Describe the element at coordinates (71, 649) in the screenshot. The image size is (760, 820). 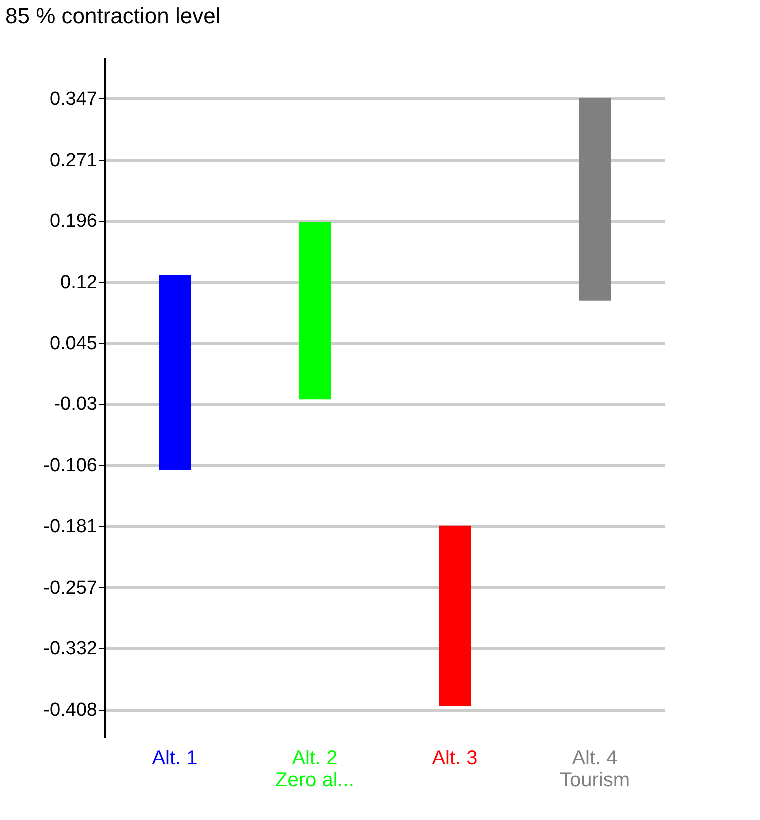
I see `y-tick-label: -0.332` at that location.